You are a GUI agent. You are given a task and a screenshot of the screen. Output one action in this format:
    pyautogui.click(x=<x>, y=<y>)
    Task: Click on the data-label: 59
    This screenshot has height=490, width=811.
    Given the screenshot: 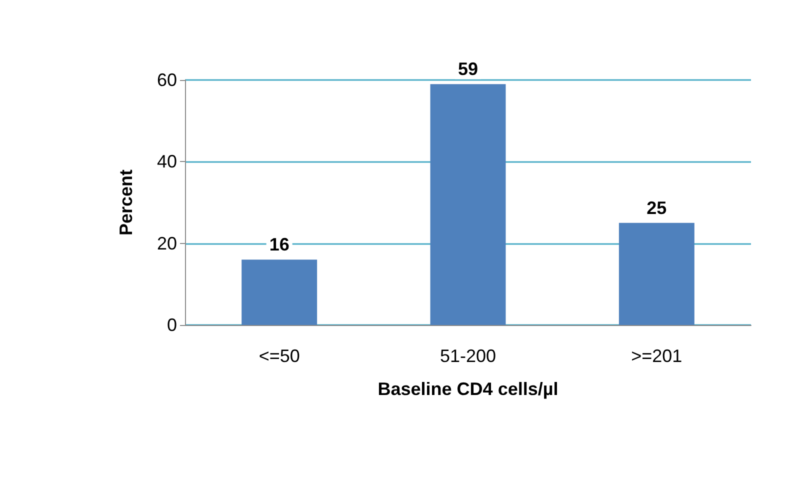 What is the action you would take?
    pyautogui.click(x=468, y=69)
    